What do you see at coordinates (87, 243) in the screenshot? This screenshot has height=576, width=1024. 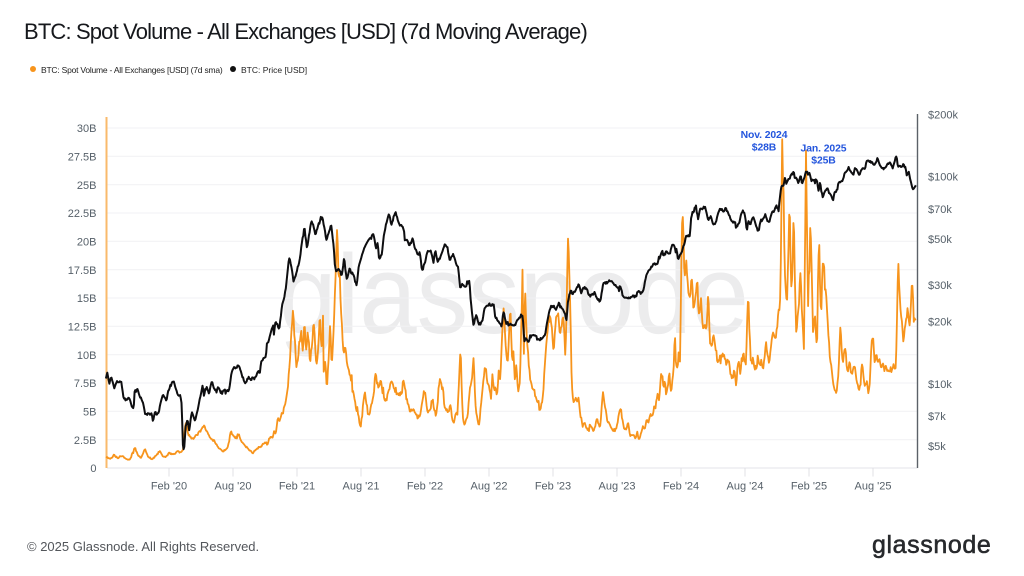 I see `svg-text: 20B` at bounding box center [87, 243].